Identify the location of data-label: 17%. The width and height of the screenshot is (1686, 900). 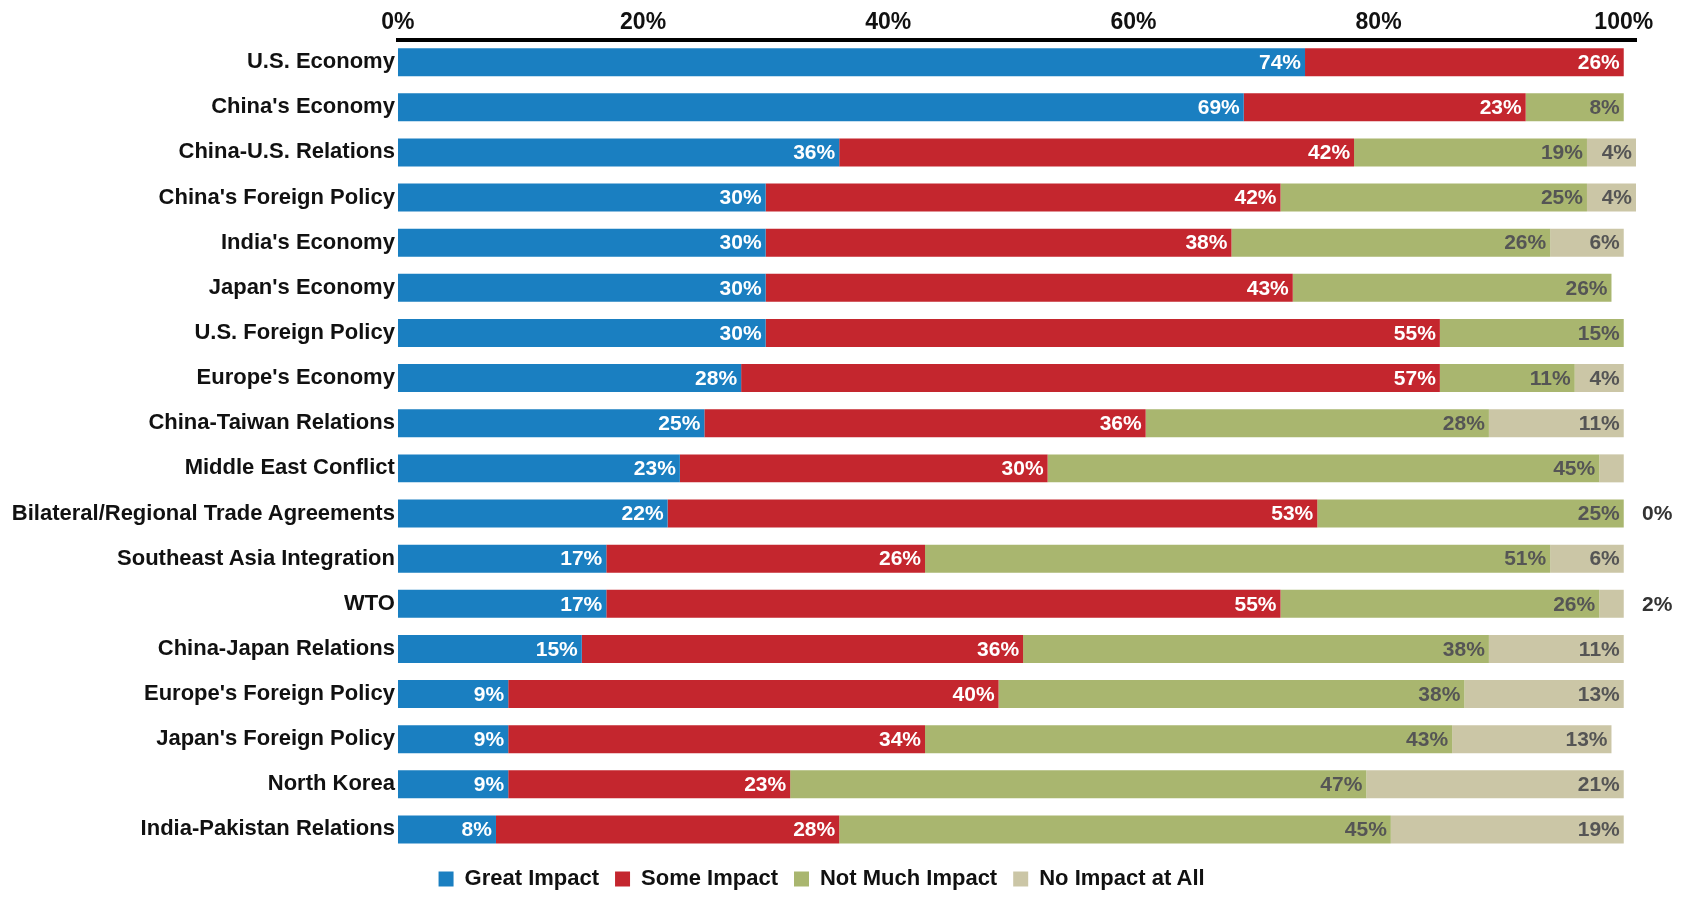
(581, 603).